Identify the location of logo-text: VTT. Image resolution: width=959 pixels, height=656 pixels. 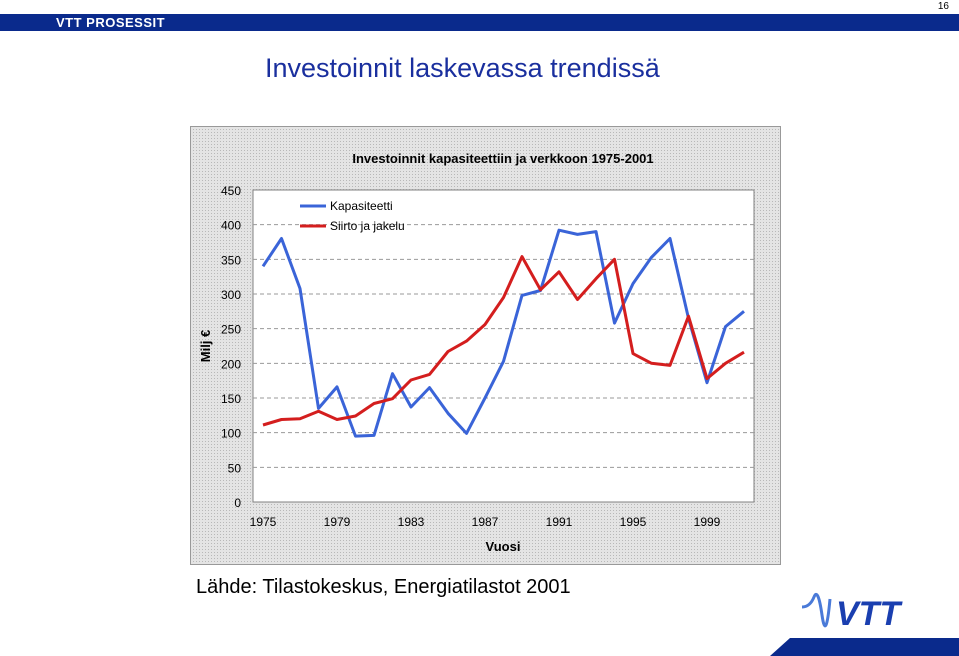
(869, 614).